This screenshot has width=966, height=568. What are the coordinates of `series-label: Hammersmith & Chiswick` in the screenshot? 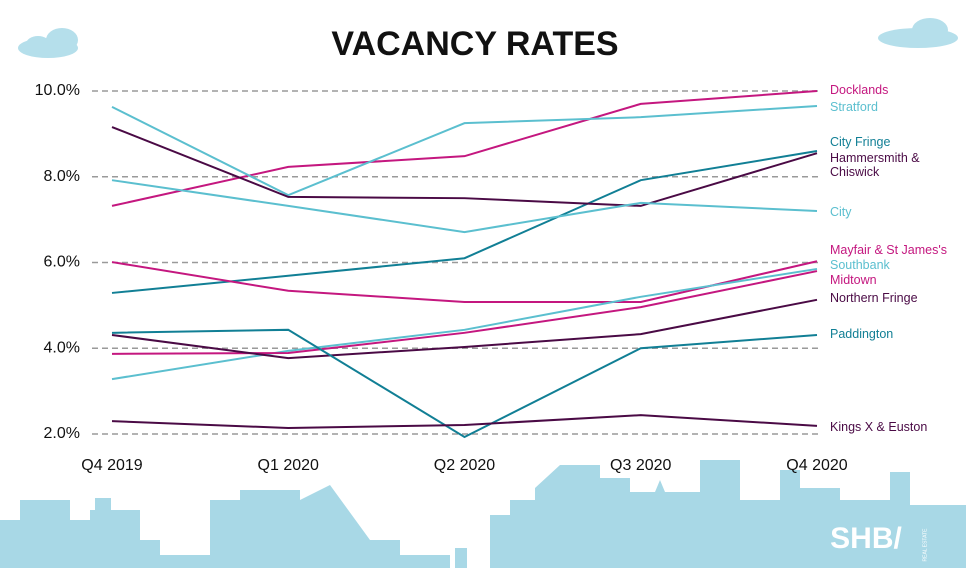 It's located at (875, 165).